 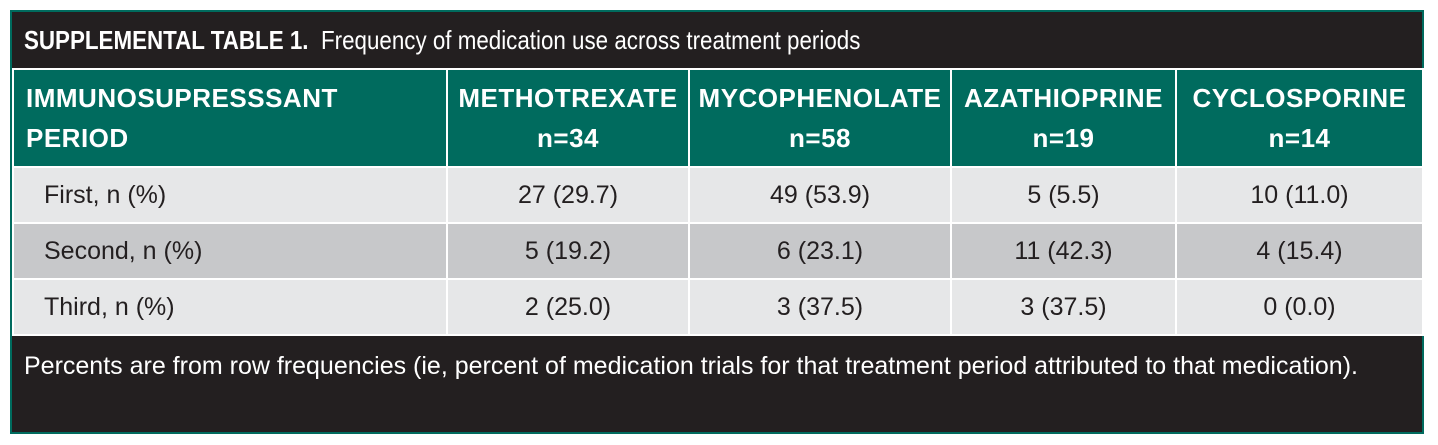 What do you see at coordinates (182, 98) in the screenshot?
I see `header-period-line1: IMMUNOSUPRESSSANT` at bounding box center [182, 98].